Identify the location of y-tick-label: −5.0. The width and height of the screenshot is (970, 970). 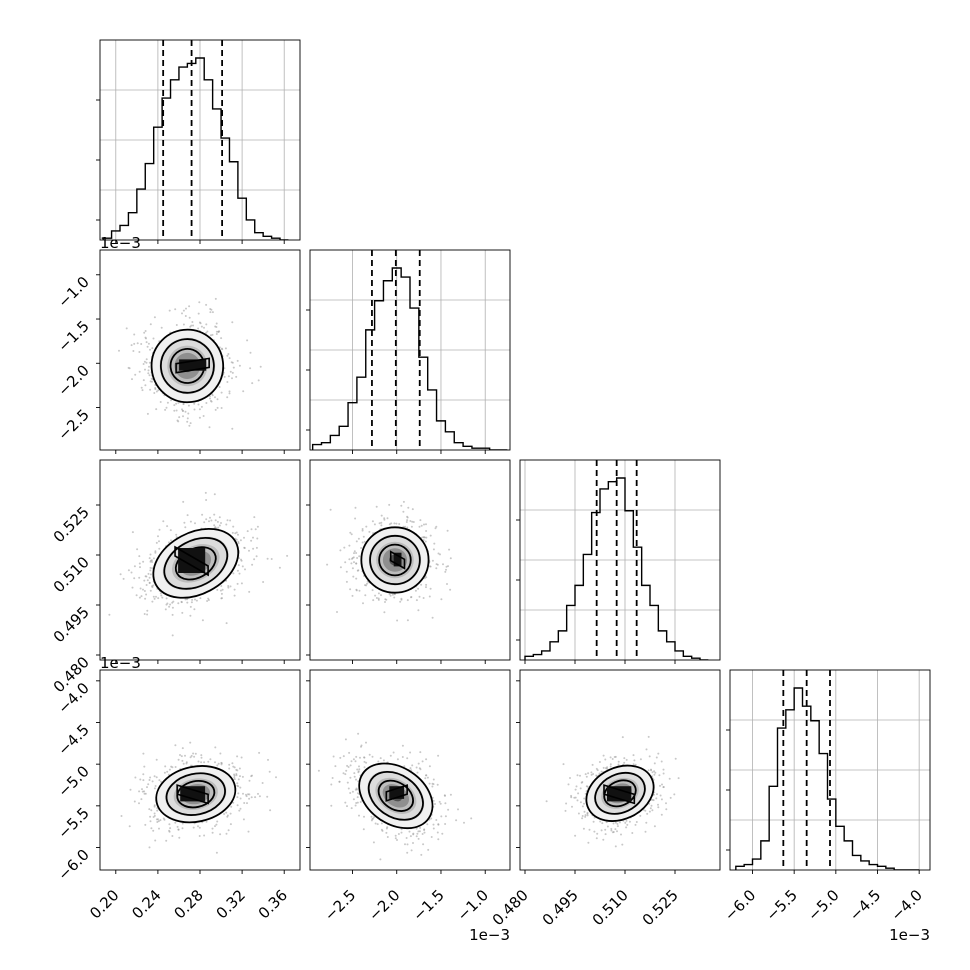
(73, 781).